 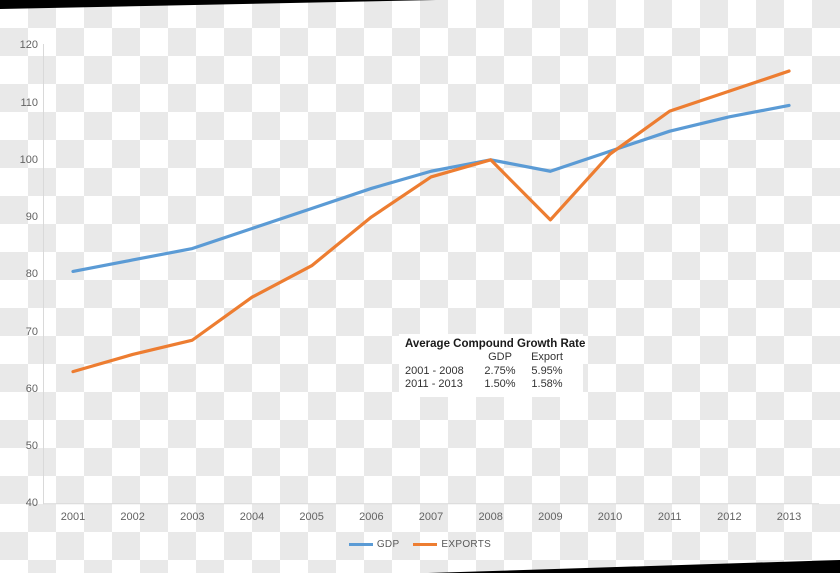 I want to click on legend-item-gdp: GDP, so click(x=374, y=544).